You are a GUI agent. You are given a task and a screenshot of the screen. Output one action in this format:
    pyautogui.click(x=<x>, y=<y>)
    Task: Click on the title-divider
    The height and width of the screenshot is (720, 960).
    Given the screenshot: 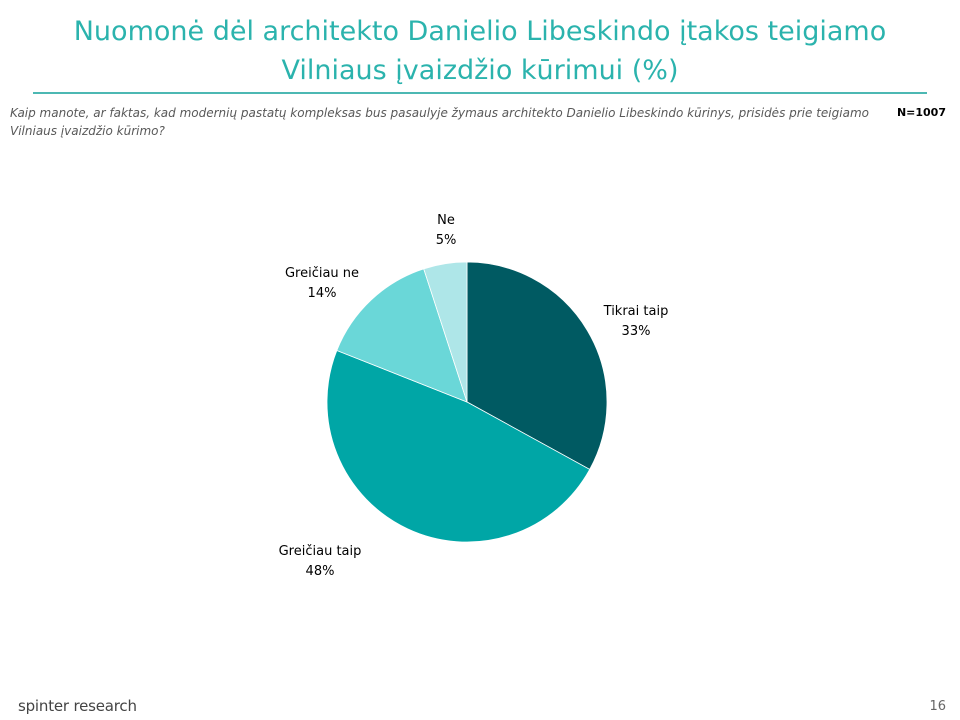 What is the action you would take?
    pyautogui.click(x=480, y=93)
    